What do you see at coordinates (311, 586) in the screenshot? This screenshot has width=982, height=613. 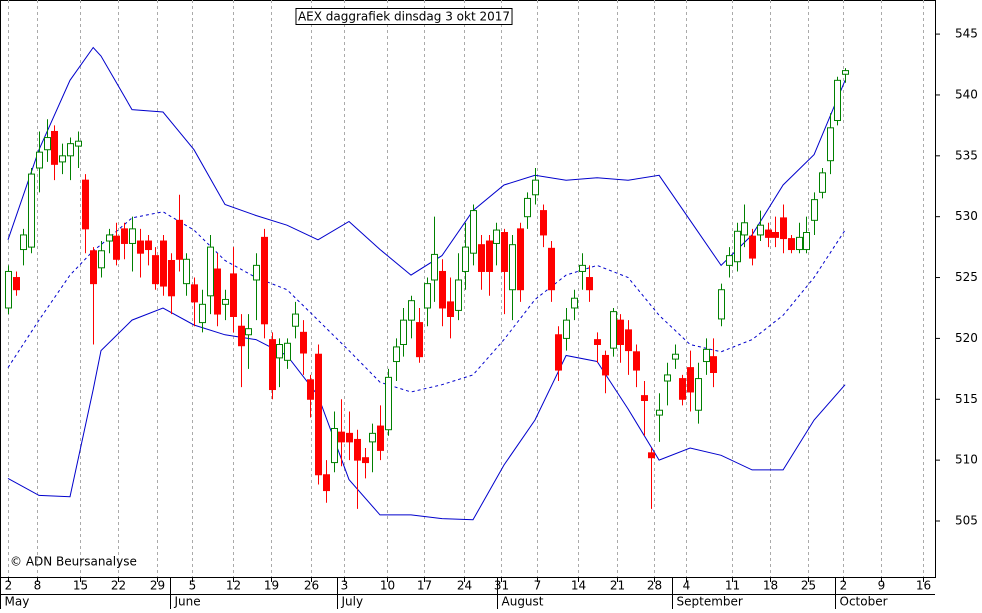 I see `x-tick-label: 26` at bounding box center [311, 586].